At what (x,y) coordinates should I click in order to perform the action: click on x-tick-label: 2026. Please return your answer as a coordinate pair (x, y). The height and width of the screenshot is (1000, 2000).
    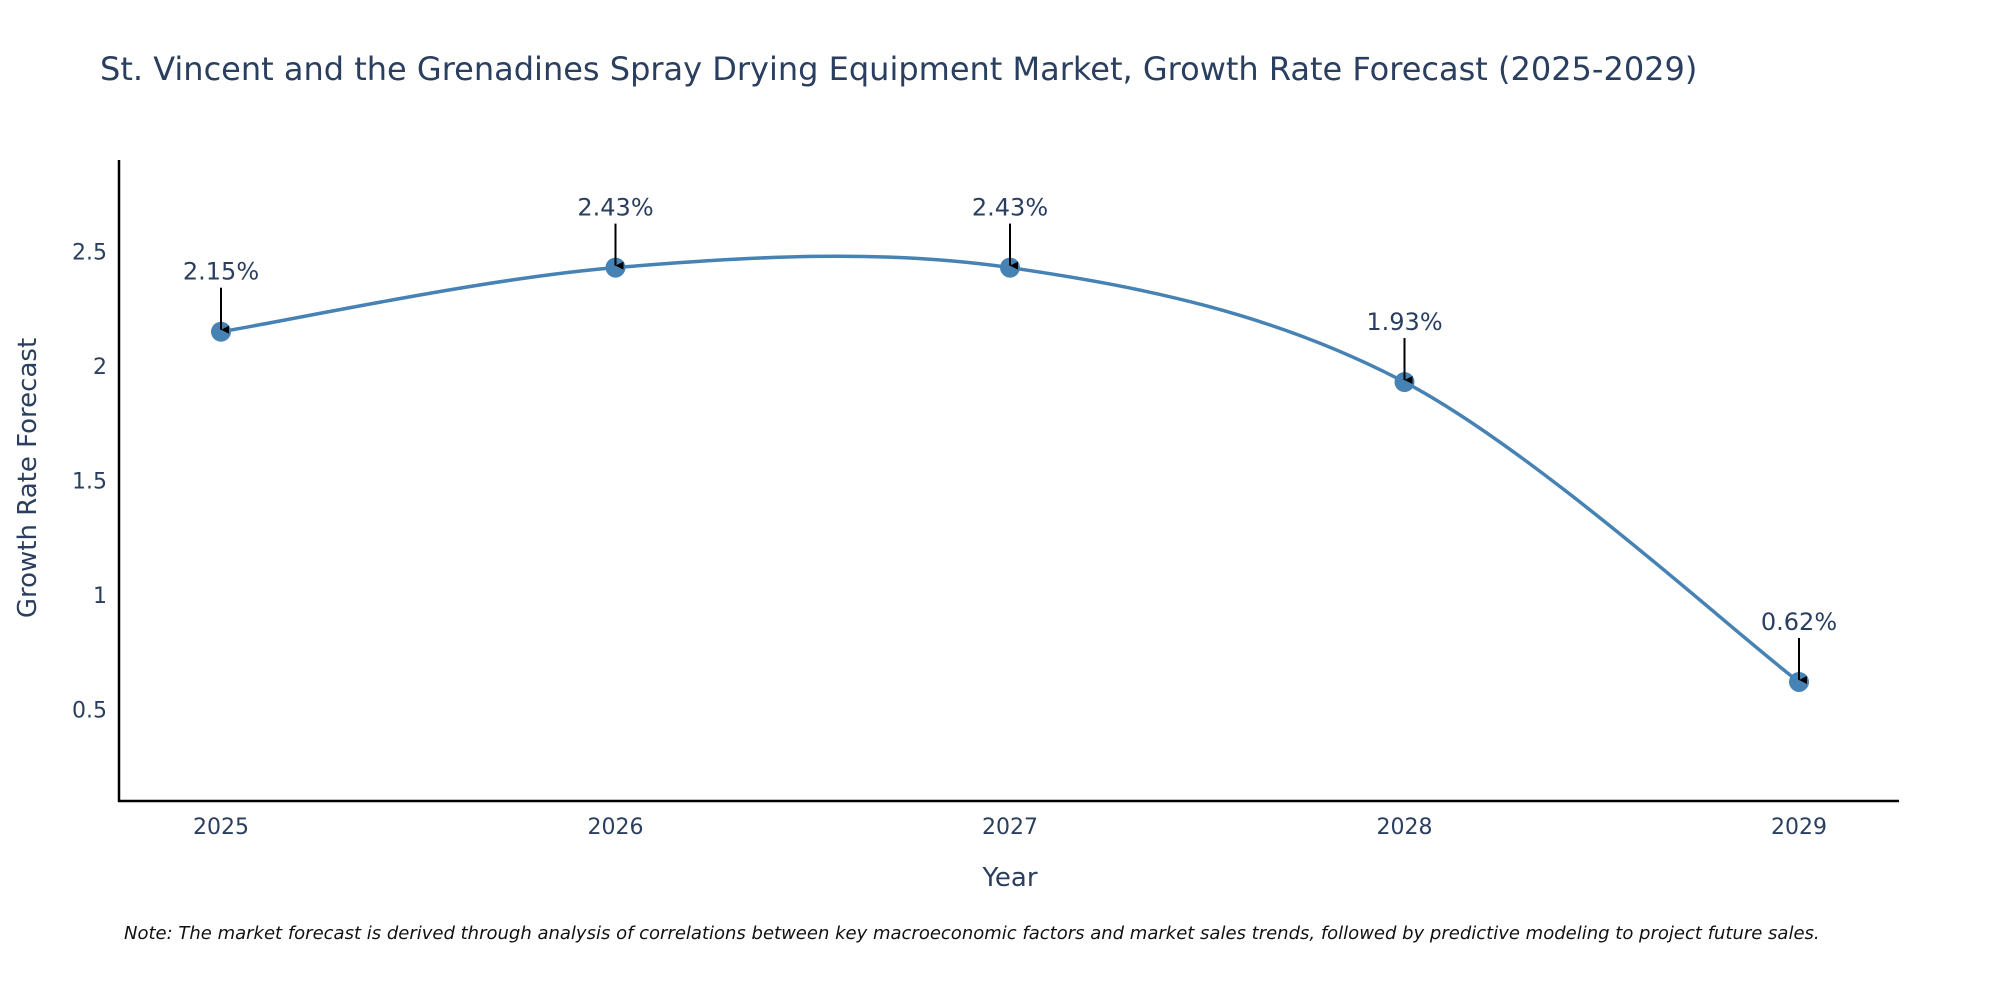
    Looking at the image, I should click on (616, 827).